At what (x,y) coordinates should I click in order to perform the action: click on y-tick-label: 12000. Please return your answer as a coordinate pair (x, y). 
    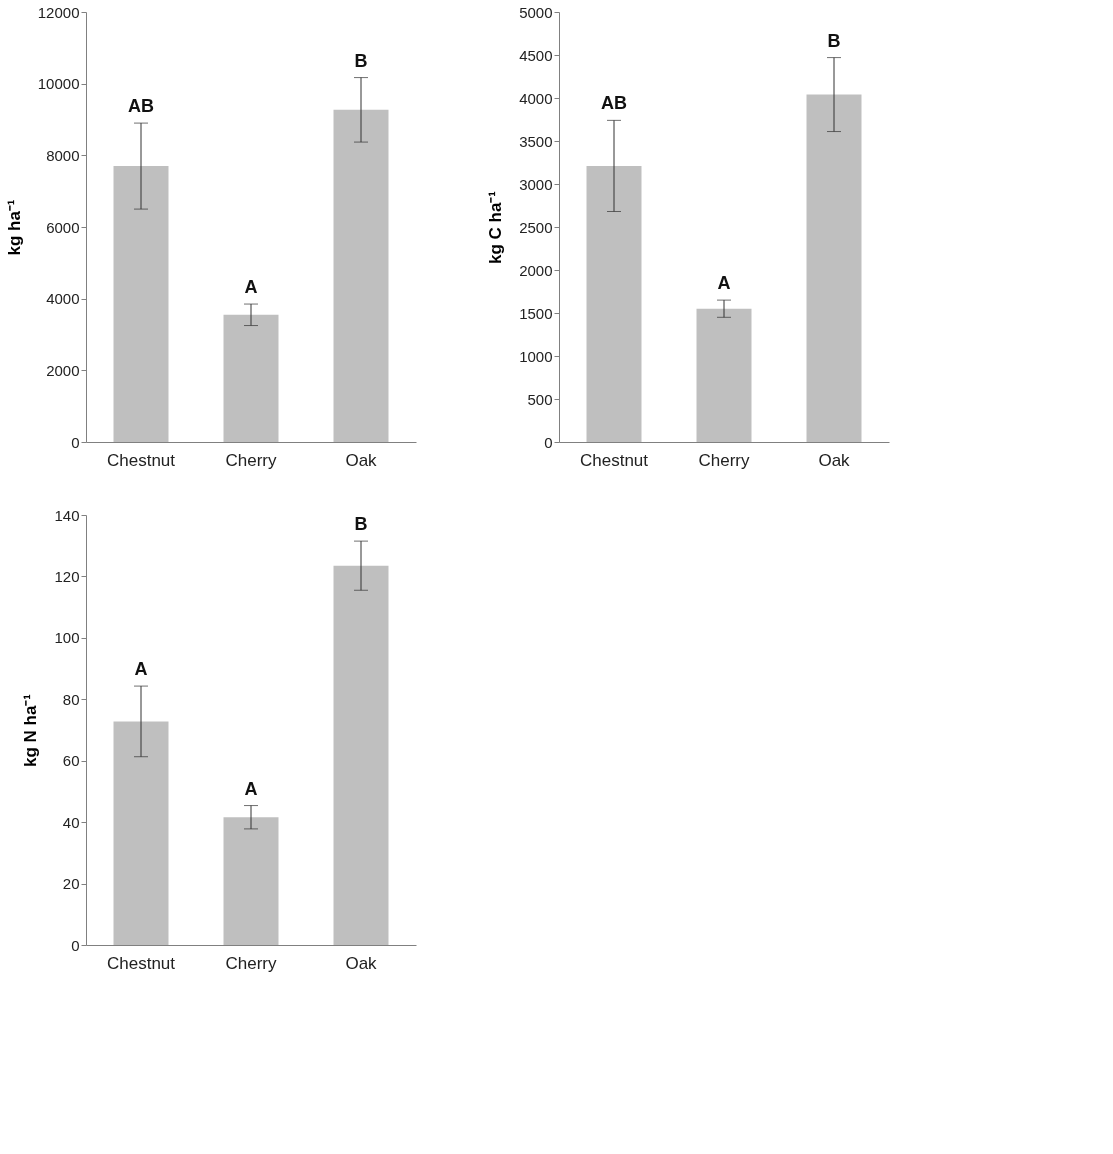
    Looking at the image, I should click on (58, 12).